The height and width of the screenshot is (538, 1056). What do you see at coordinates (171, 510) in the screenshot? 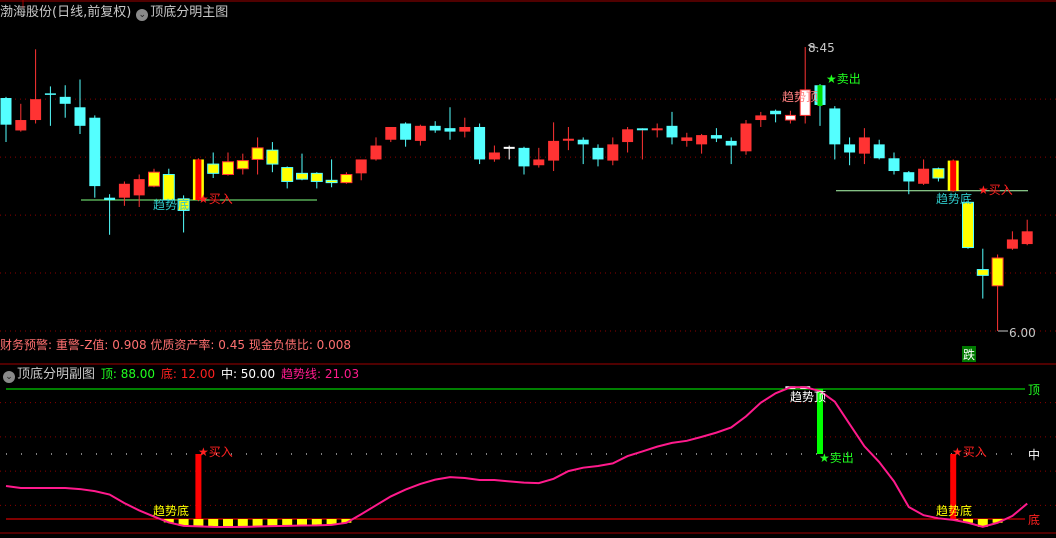
I see `sub-trend-bottom-label-1: 趋势底` at bounding box center [171, 510].